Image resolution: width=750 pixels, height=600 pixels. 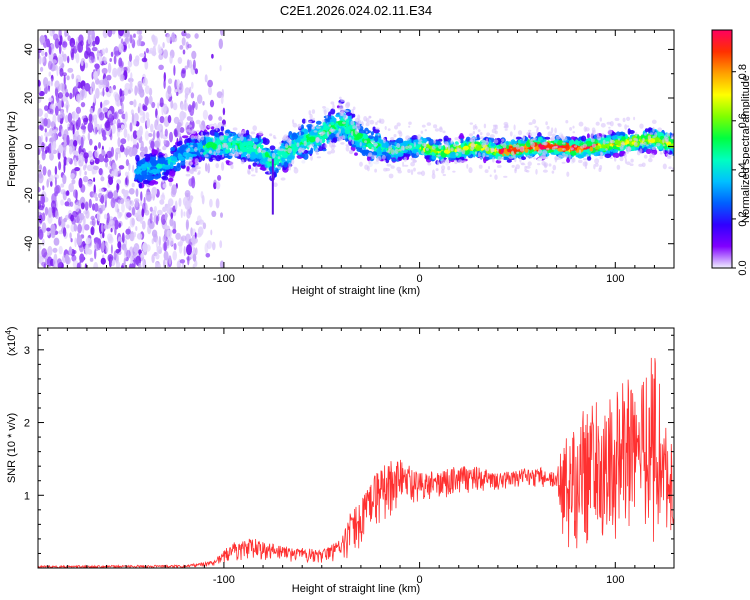 I want to click on spectrogram-ytick-label: -20, so click(x=29, y=195).